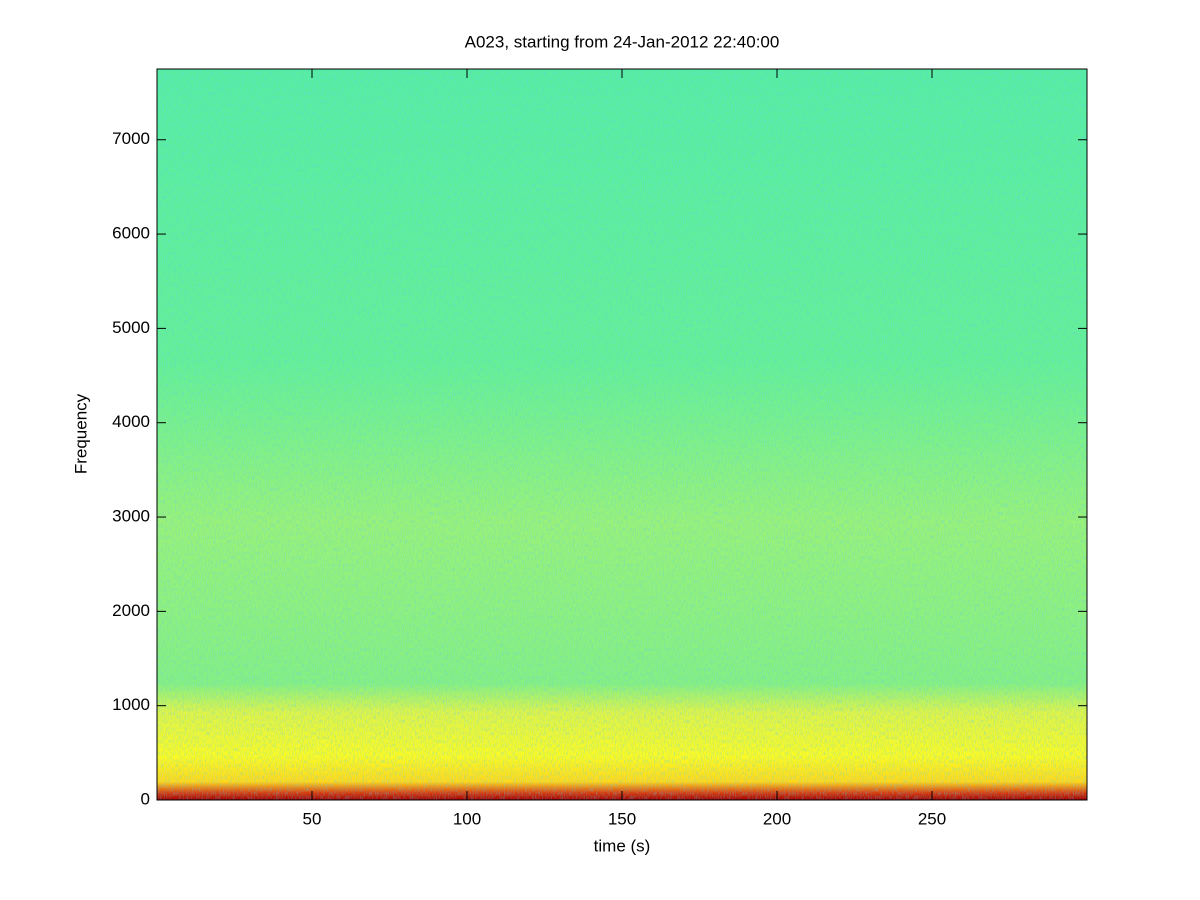  I want to click on x-tick-label: 200, so click(777, 818).